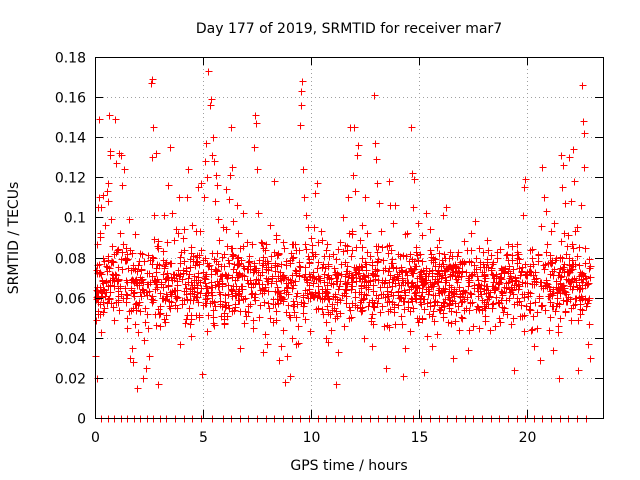 The image size is (640, 480). What do you see at coordinates (70, 59) in the screenshot?
I see `y-tick-label: 0.18` at bounding box center [70, 59].